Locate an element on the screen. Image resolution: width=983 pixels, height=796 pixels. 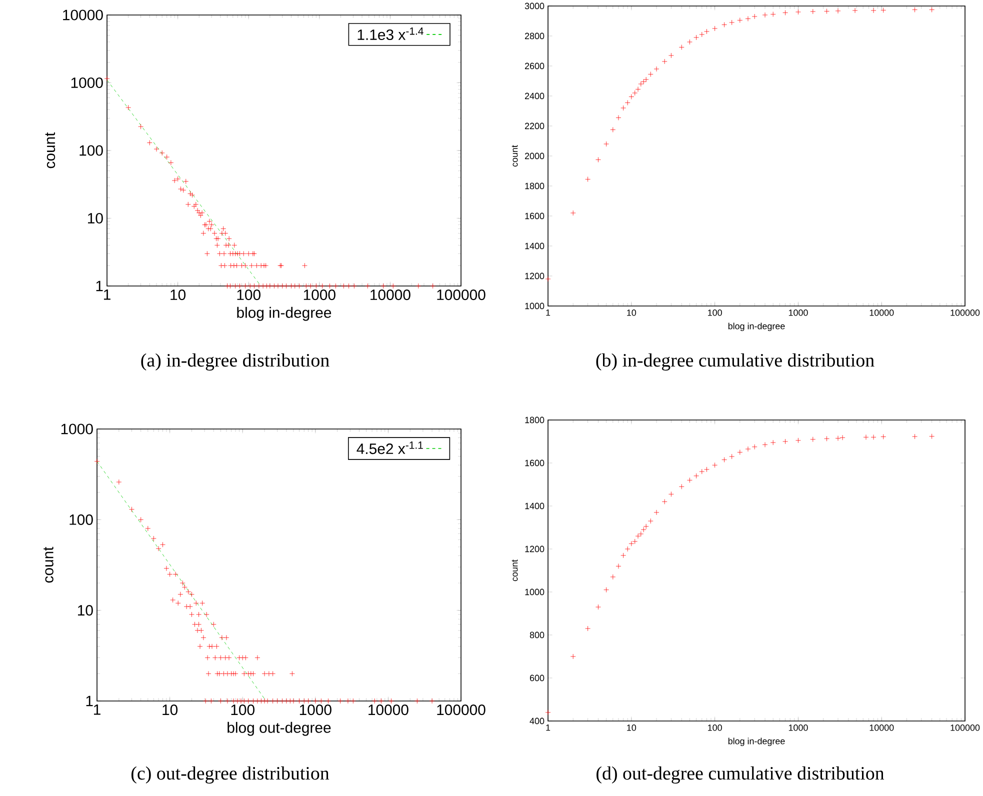
legend-label: 1.1e3 x$^{-1.4}$ is located at coordinates (391, 34).